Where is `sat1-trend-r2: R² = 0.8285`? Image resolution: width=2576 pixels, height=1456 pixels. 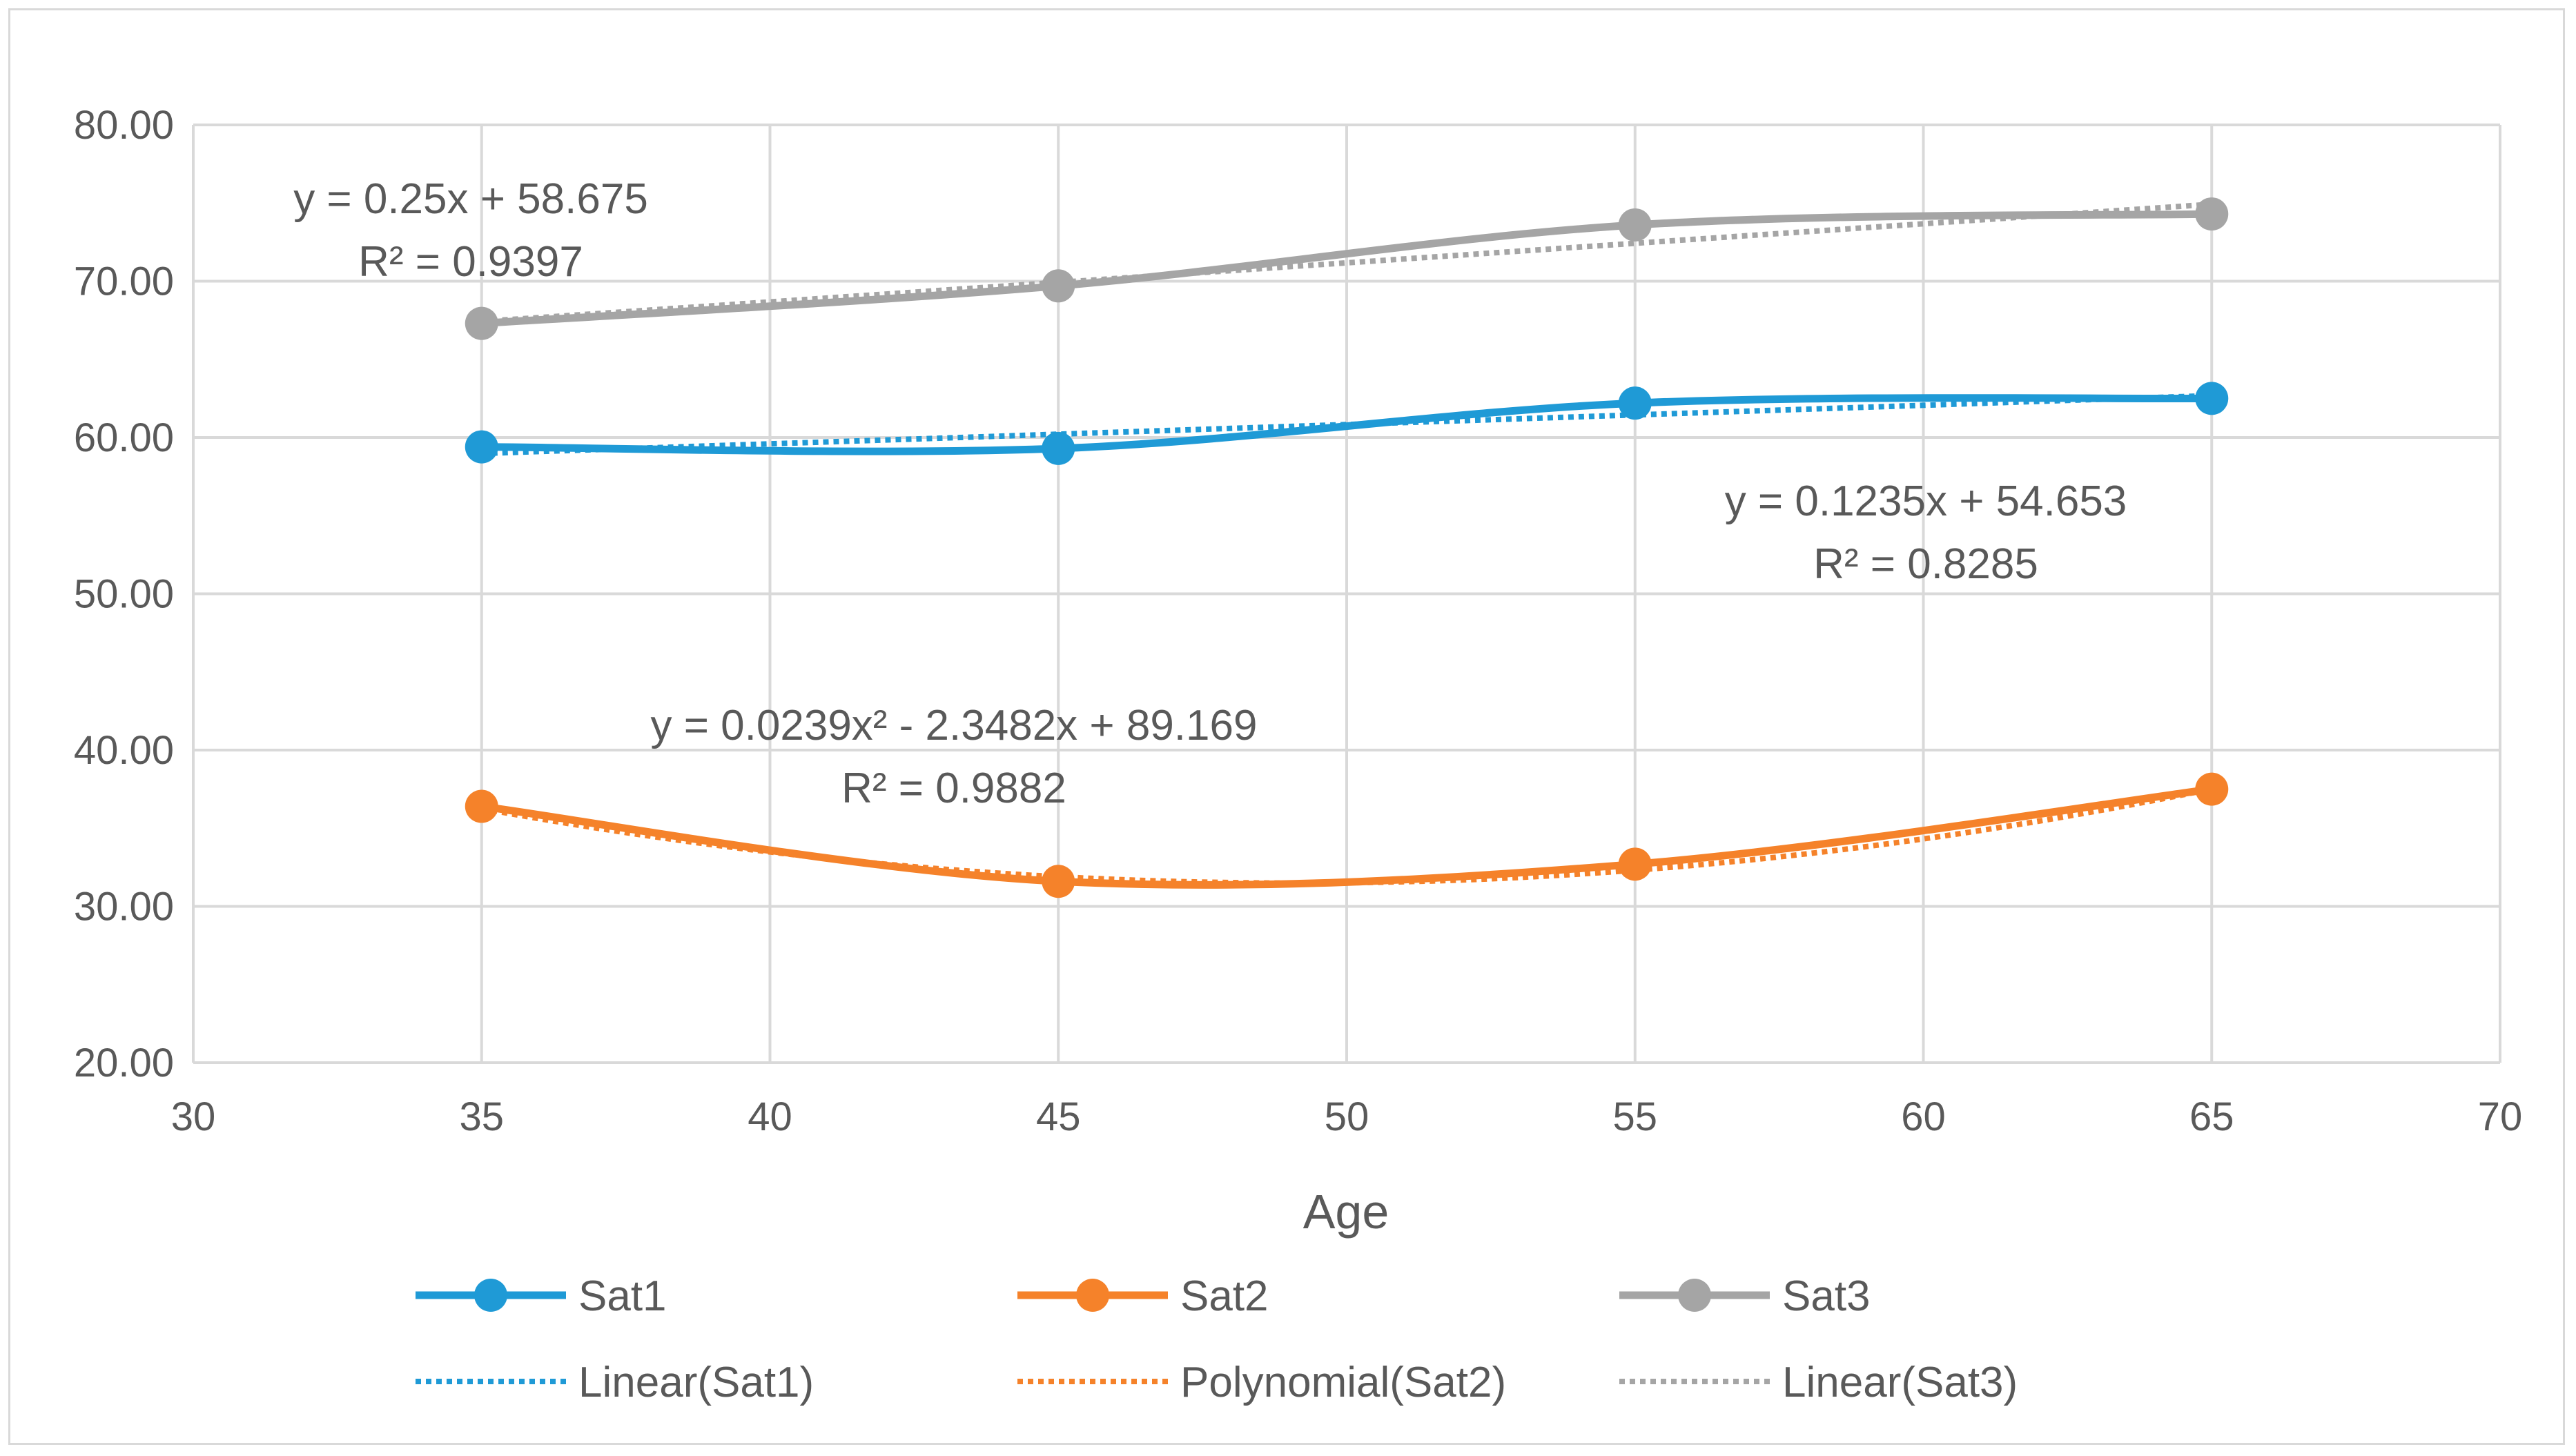
sat1-trend-r2: R² = 0.8285 is located at coordinates (1925, 564).